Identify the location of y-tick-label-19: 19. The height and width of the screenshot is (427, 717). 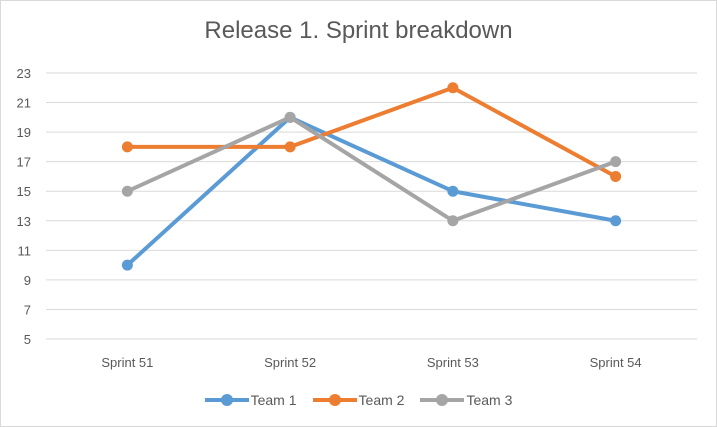
(24, 132).